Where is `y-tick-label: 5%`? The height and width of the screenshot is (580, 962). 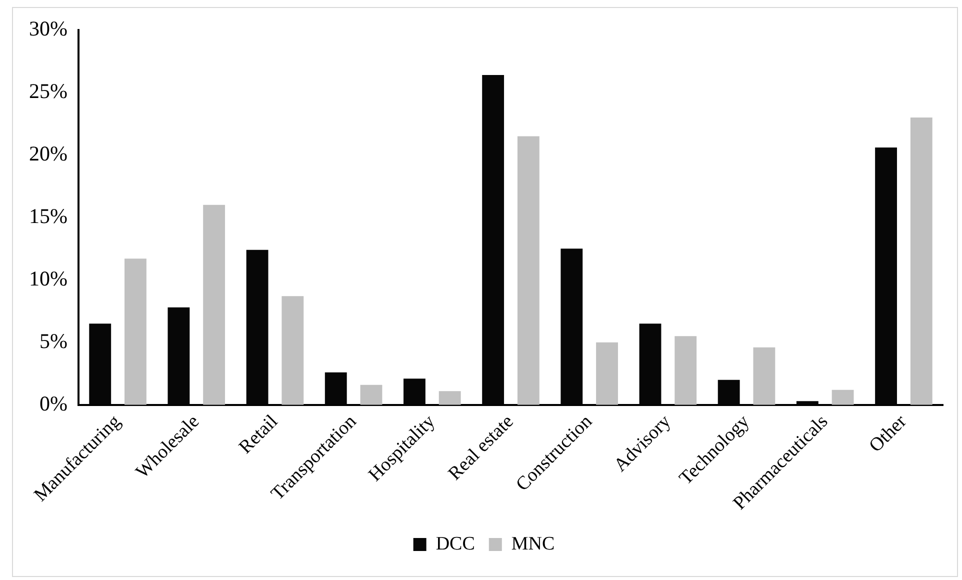
y-tick-label: 5% is located at coordinates (53, 340).